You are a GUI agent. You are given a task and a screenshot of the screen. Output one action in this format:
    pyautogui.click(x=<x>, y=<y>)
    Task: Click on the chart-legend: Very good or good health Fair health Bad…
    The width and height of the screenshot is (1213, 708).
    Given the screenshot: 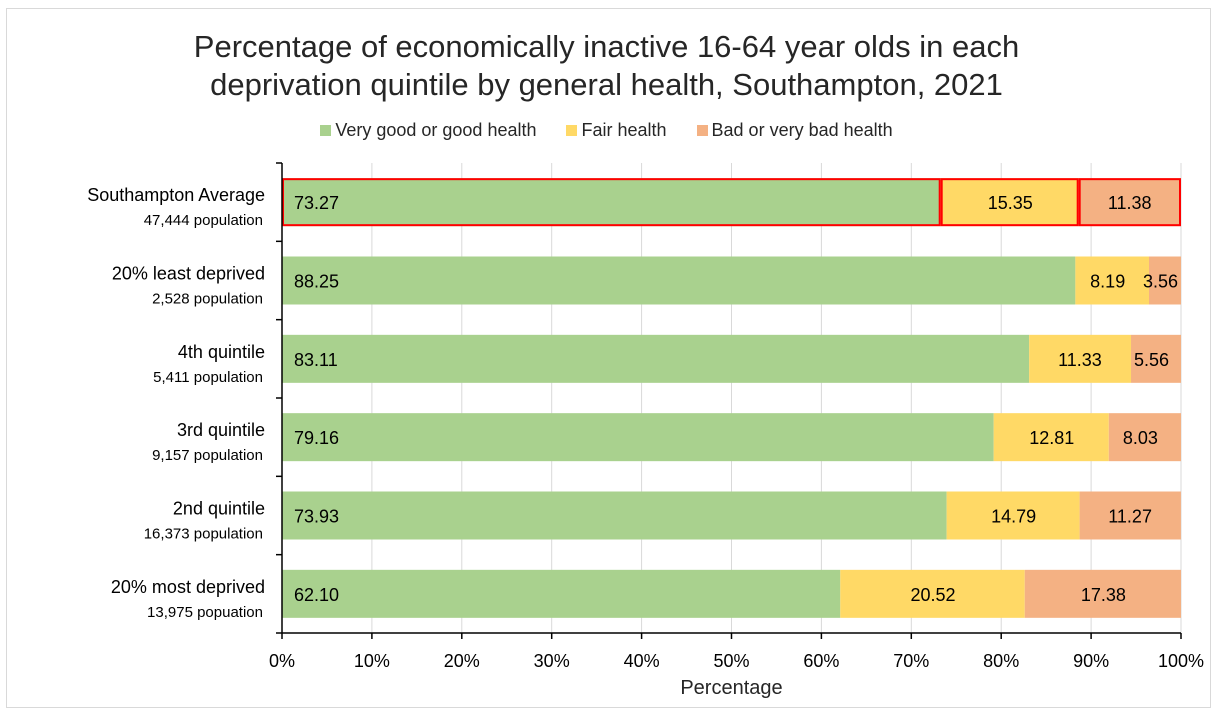 What is the action you would take?
    pyautogui.click(x=606, y=130)
    